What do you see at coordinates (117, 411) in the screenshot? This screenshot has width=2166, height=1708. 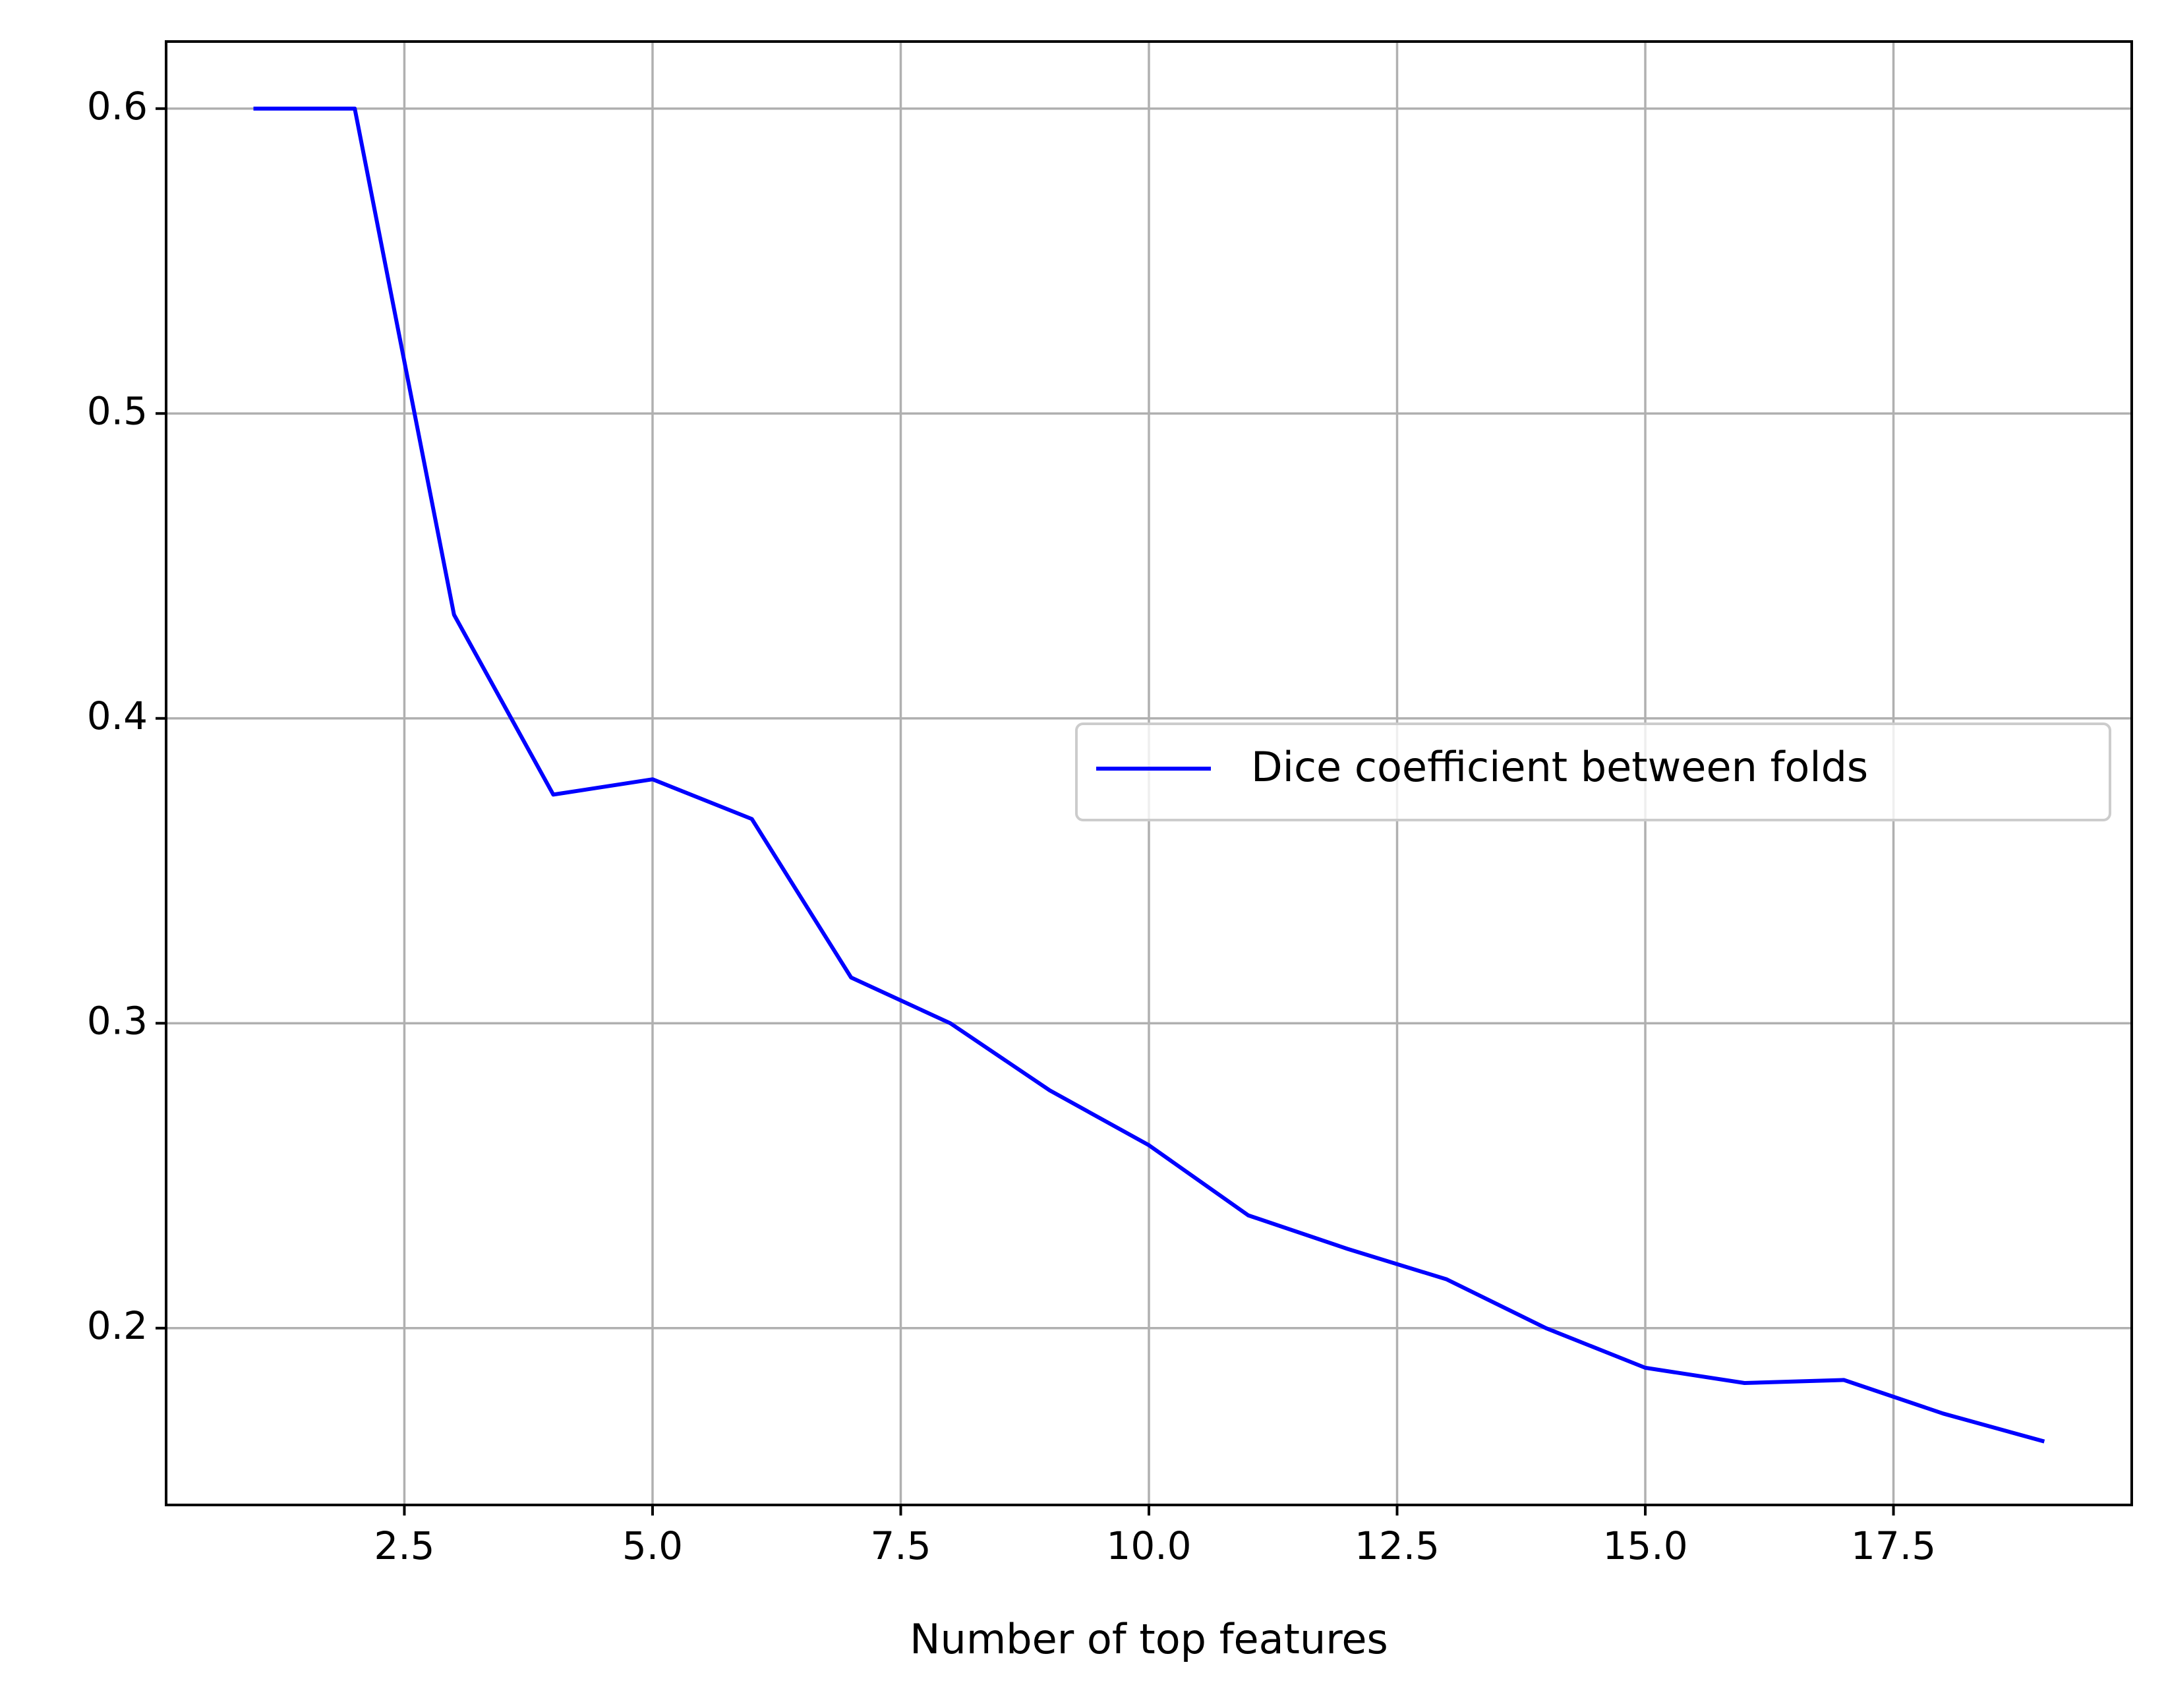 I see `y-tick-label: 0.5` at bounding box center [117, 411].